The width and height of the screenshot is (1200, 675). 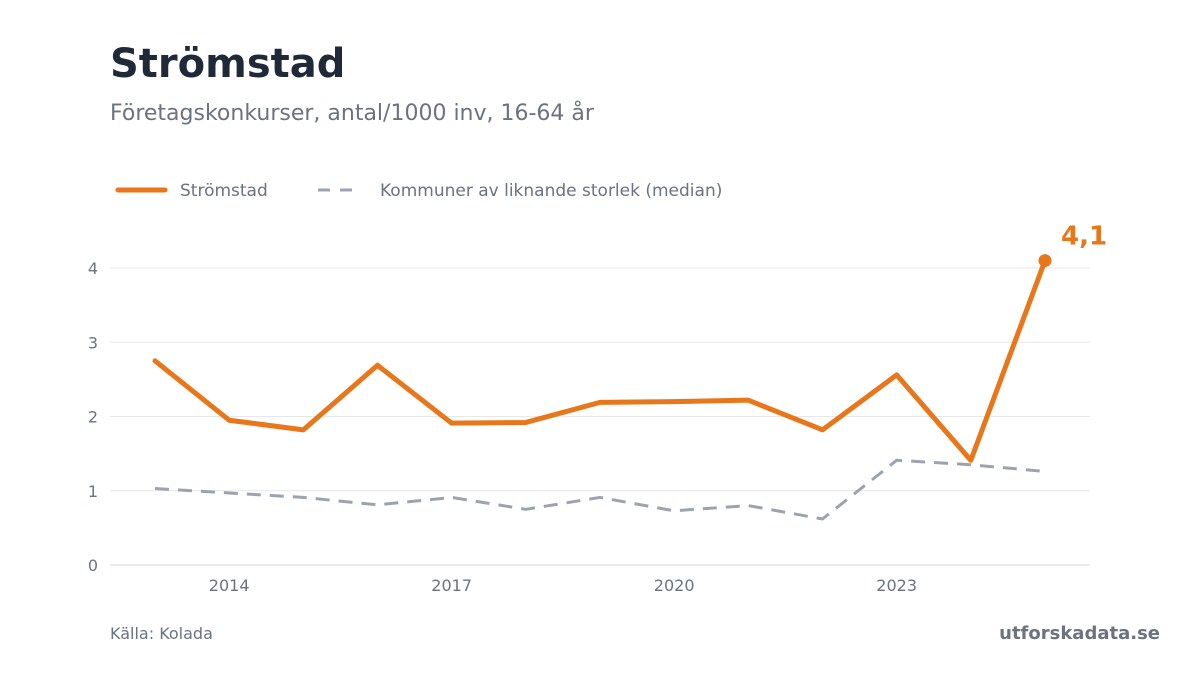 I want to click on source-note: Källa: Kolada, so click(x=161, y=633).